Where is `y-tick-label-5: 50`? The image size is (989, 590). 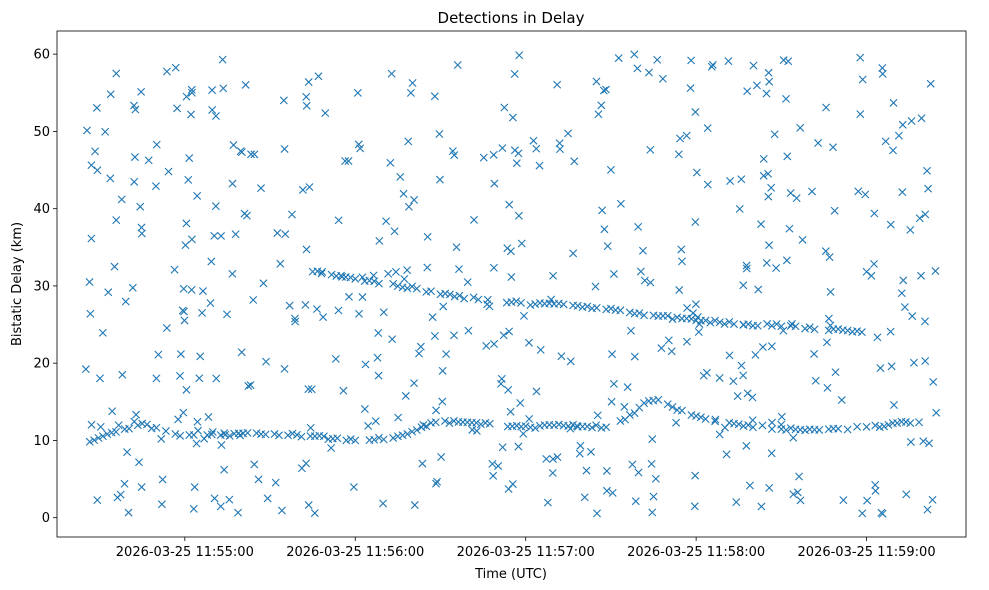 y-tick-label-5: 50 is located at coordinates (41, 132).